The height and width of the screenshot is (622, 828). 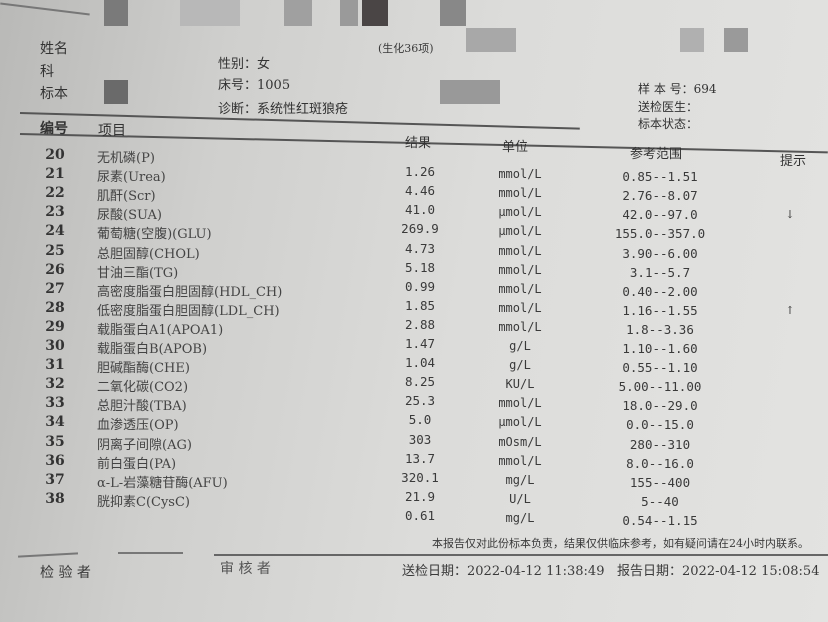 What do you see at coordinates (420, 477) in the screenshot?
I see `result-value: 320.1` at bounding box center [420, 477].